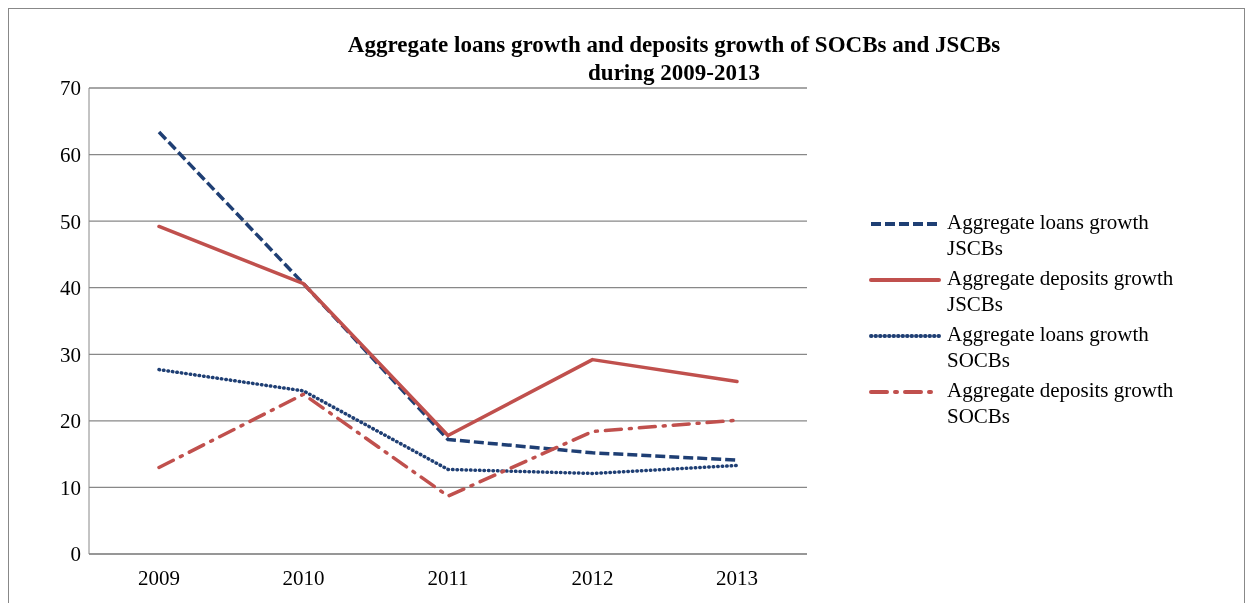 The image size is (1253, 603). I want to click on y-tick-label: 20, so click(70, 421).